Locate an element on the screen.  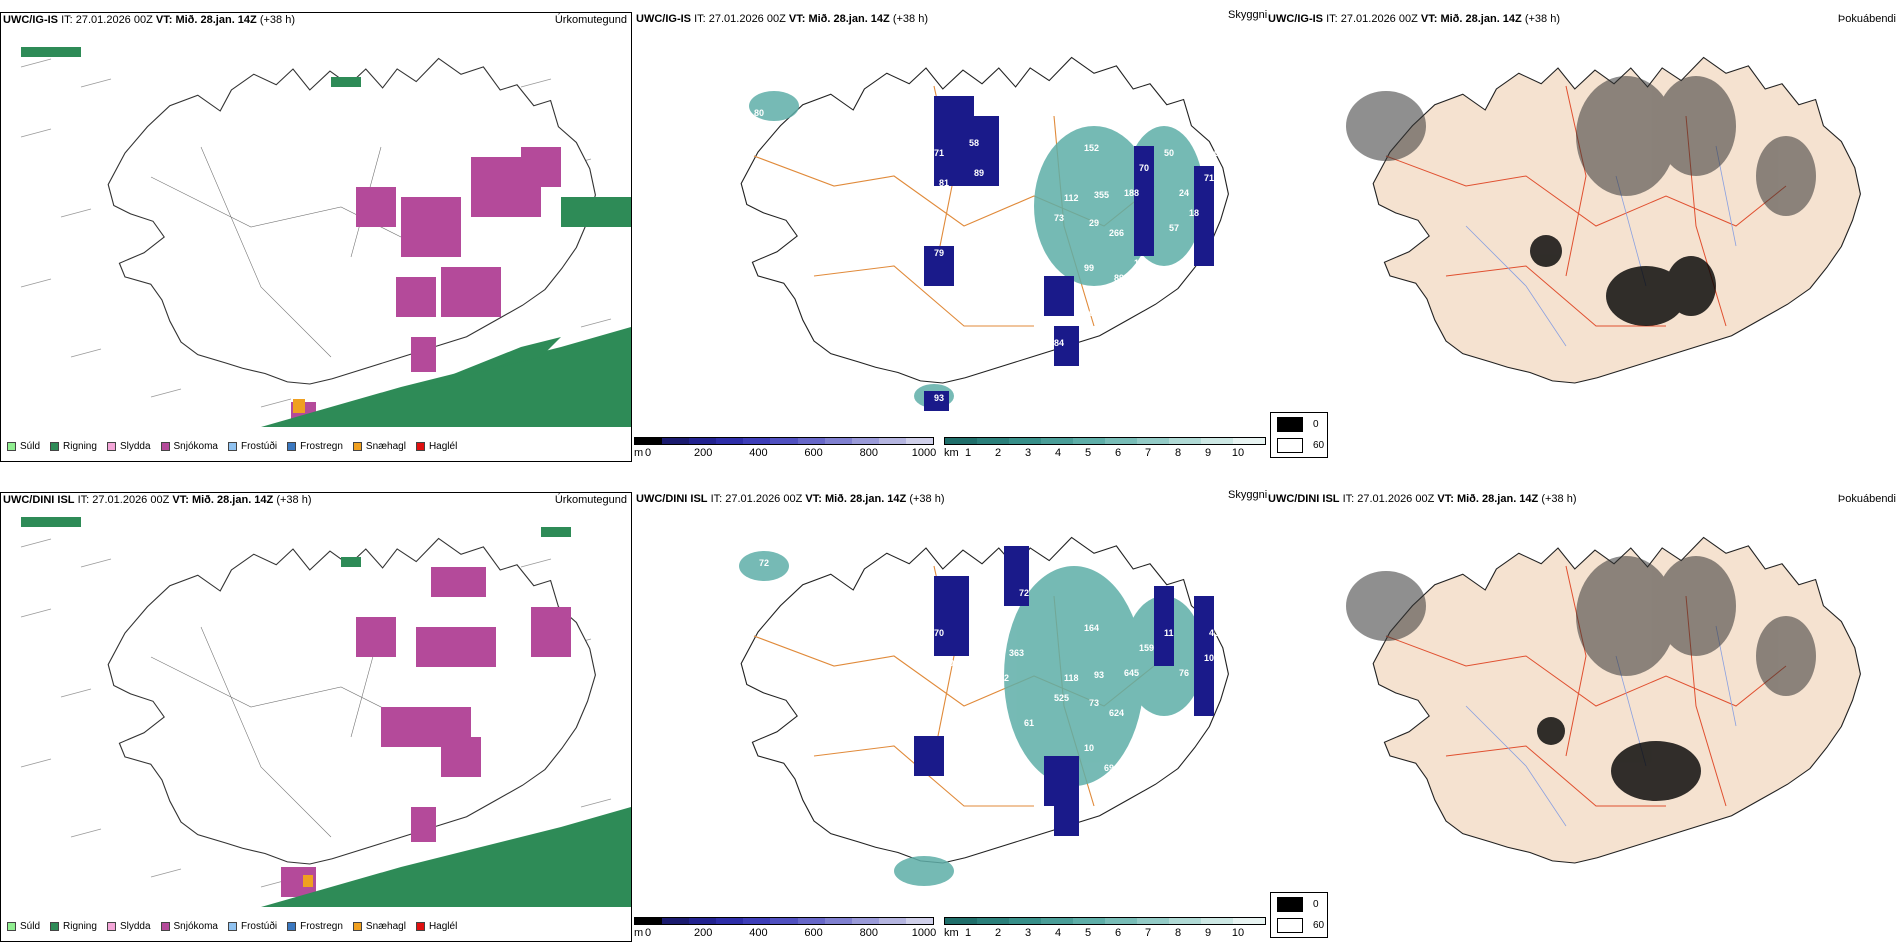
ceiling-value-label: 10 is located at coordinates (1089, 748).